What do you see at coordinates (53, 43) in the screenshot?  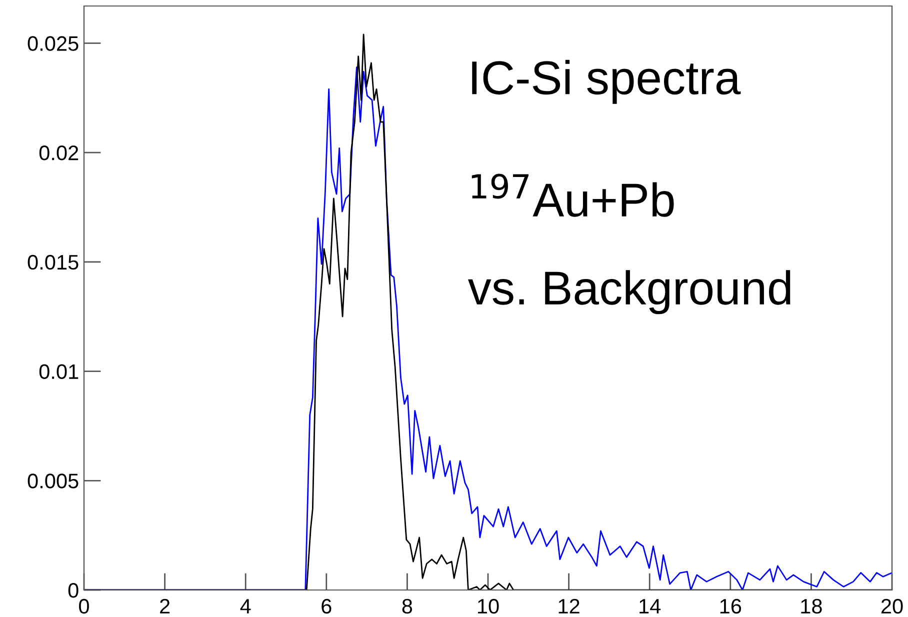 I see `y-tick-label: 0.025` at bounding box center [53, 43].